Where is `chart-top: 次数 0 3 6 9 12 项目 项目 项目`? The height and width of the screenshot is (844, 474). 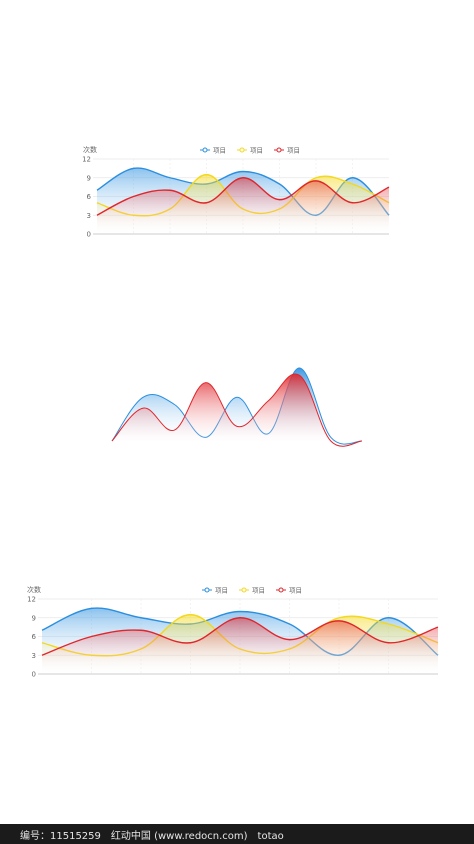 chart-top: 次数 0 3 6 9 12 项目 项目 项目 is located at coordinates (236, 192).